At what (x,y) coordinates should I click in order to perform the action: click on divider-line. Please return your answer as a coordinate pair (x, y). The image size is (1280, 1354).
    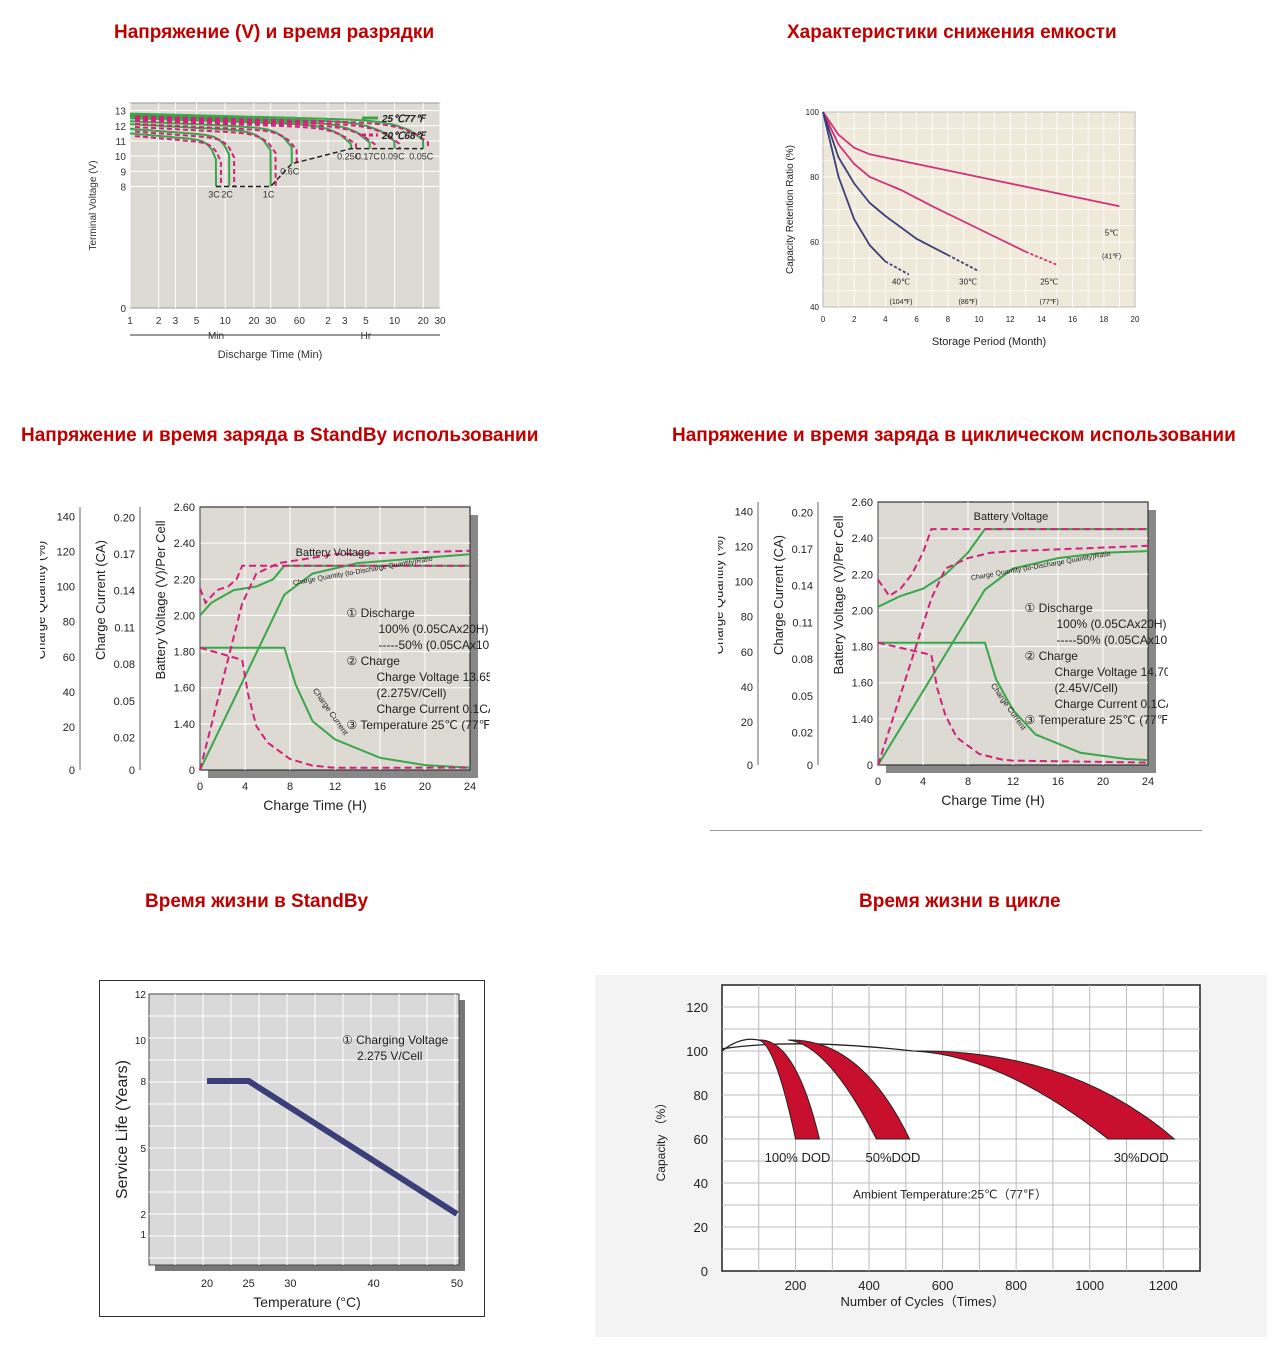
    Looking at the image, I should click on (956, 830).